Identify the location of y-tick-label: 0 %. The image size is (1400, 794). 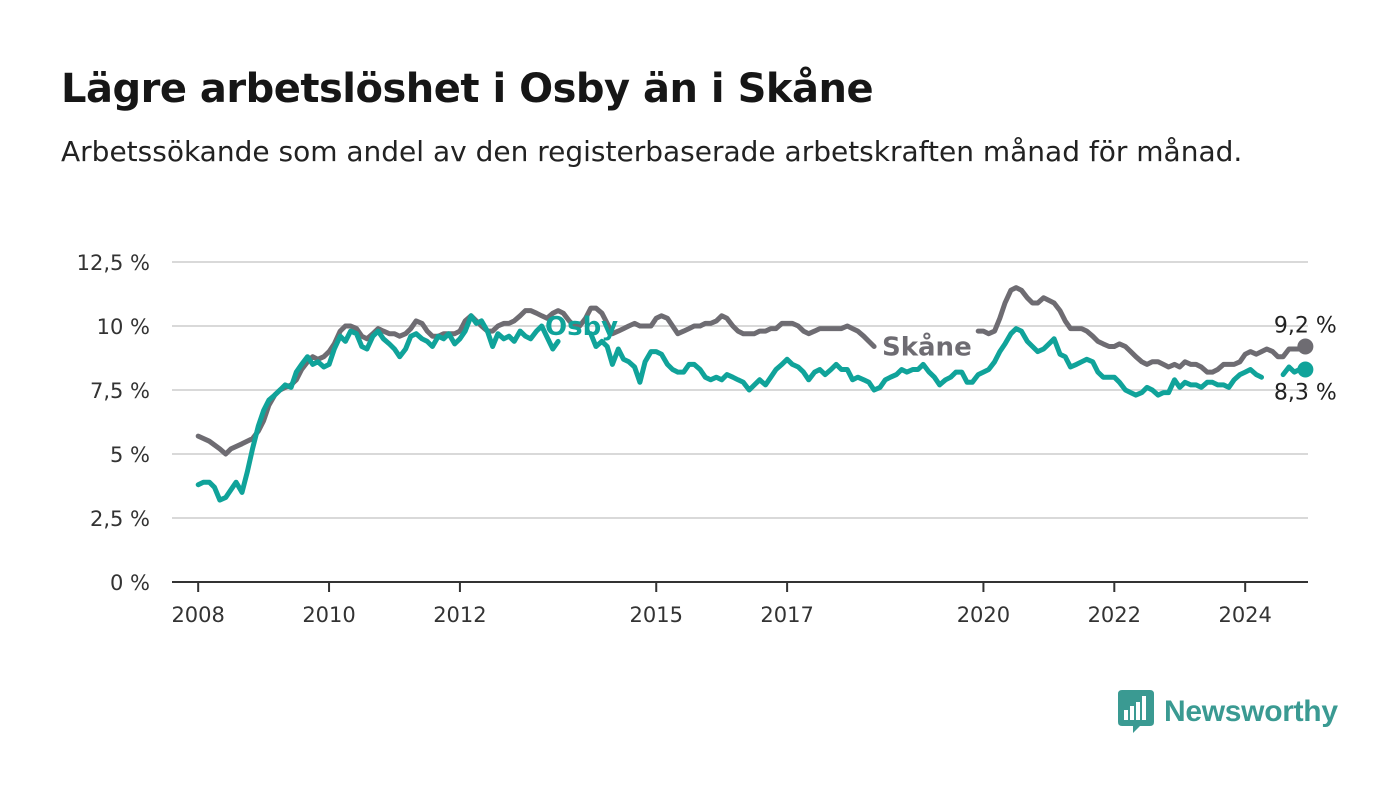
(130, 583).